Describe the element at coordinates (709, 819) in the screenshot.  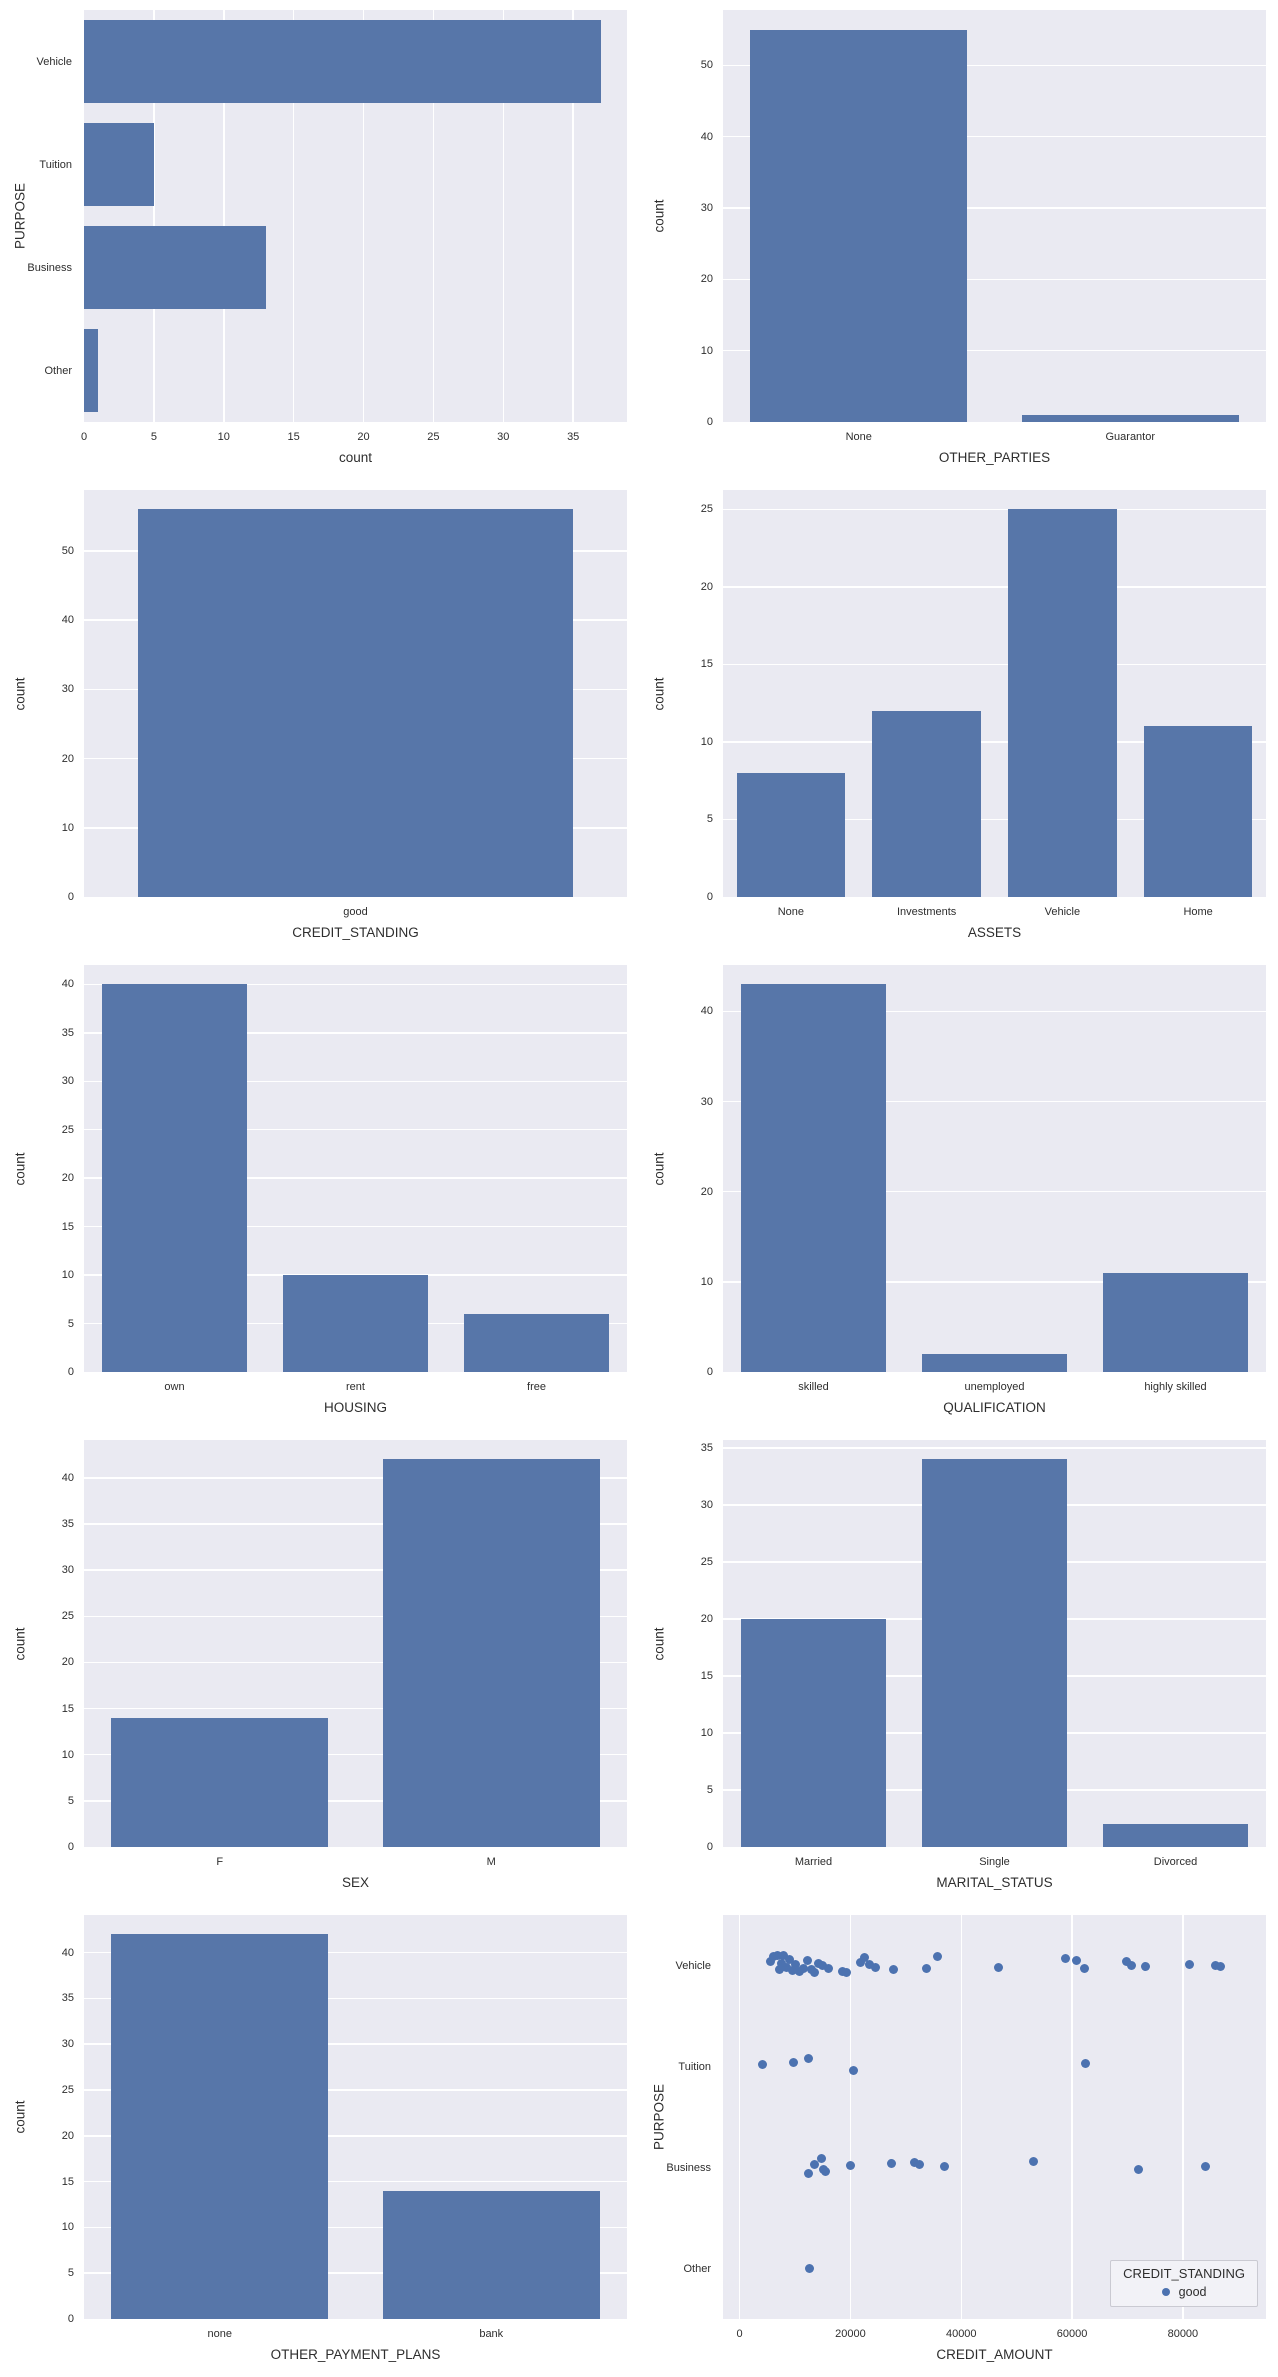
I see `tick-label-y: 5` at that location.